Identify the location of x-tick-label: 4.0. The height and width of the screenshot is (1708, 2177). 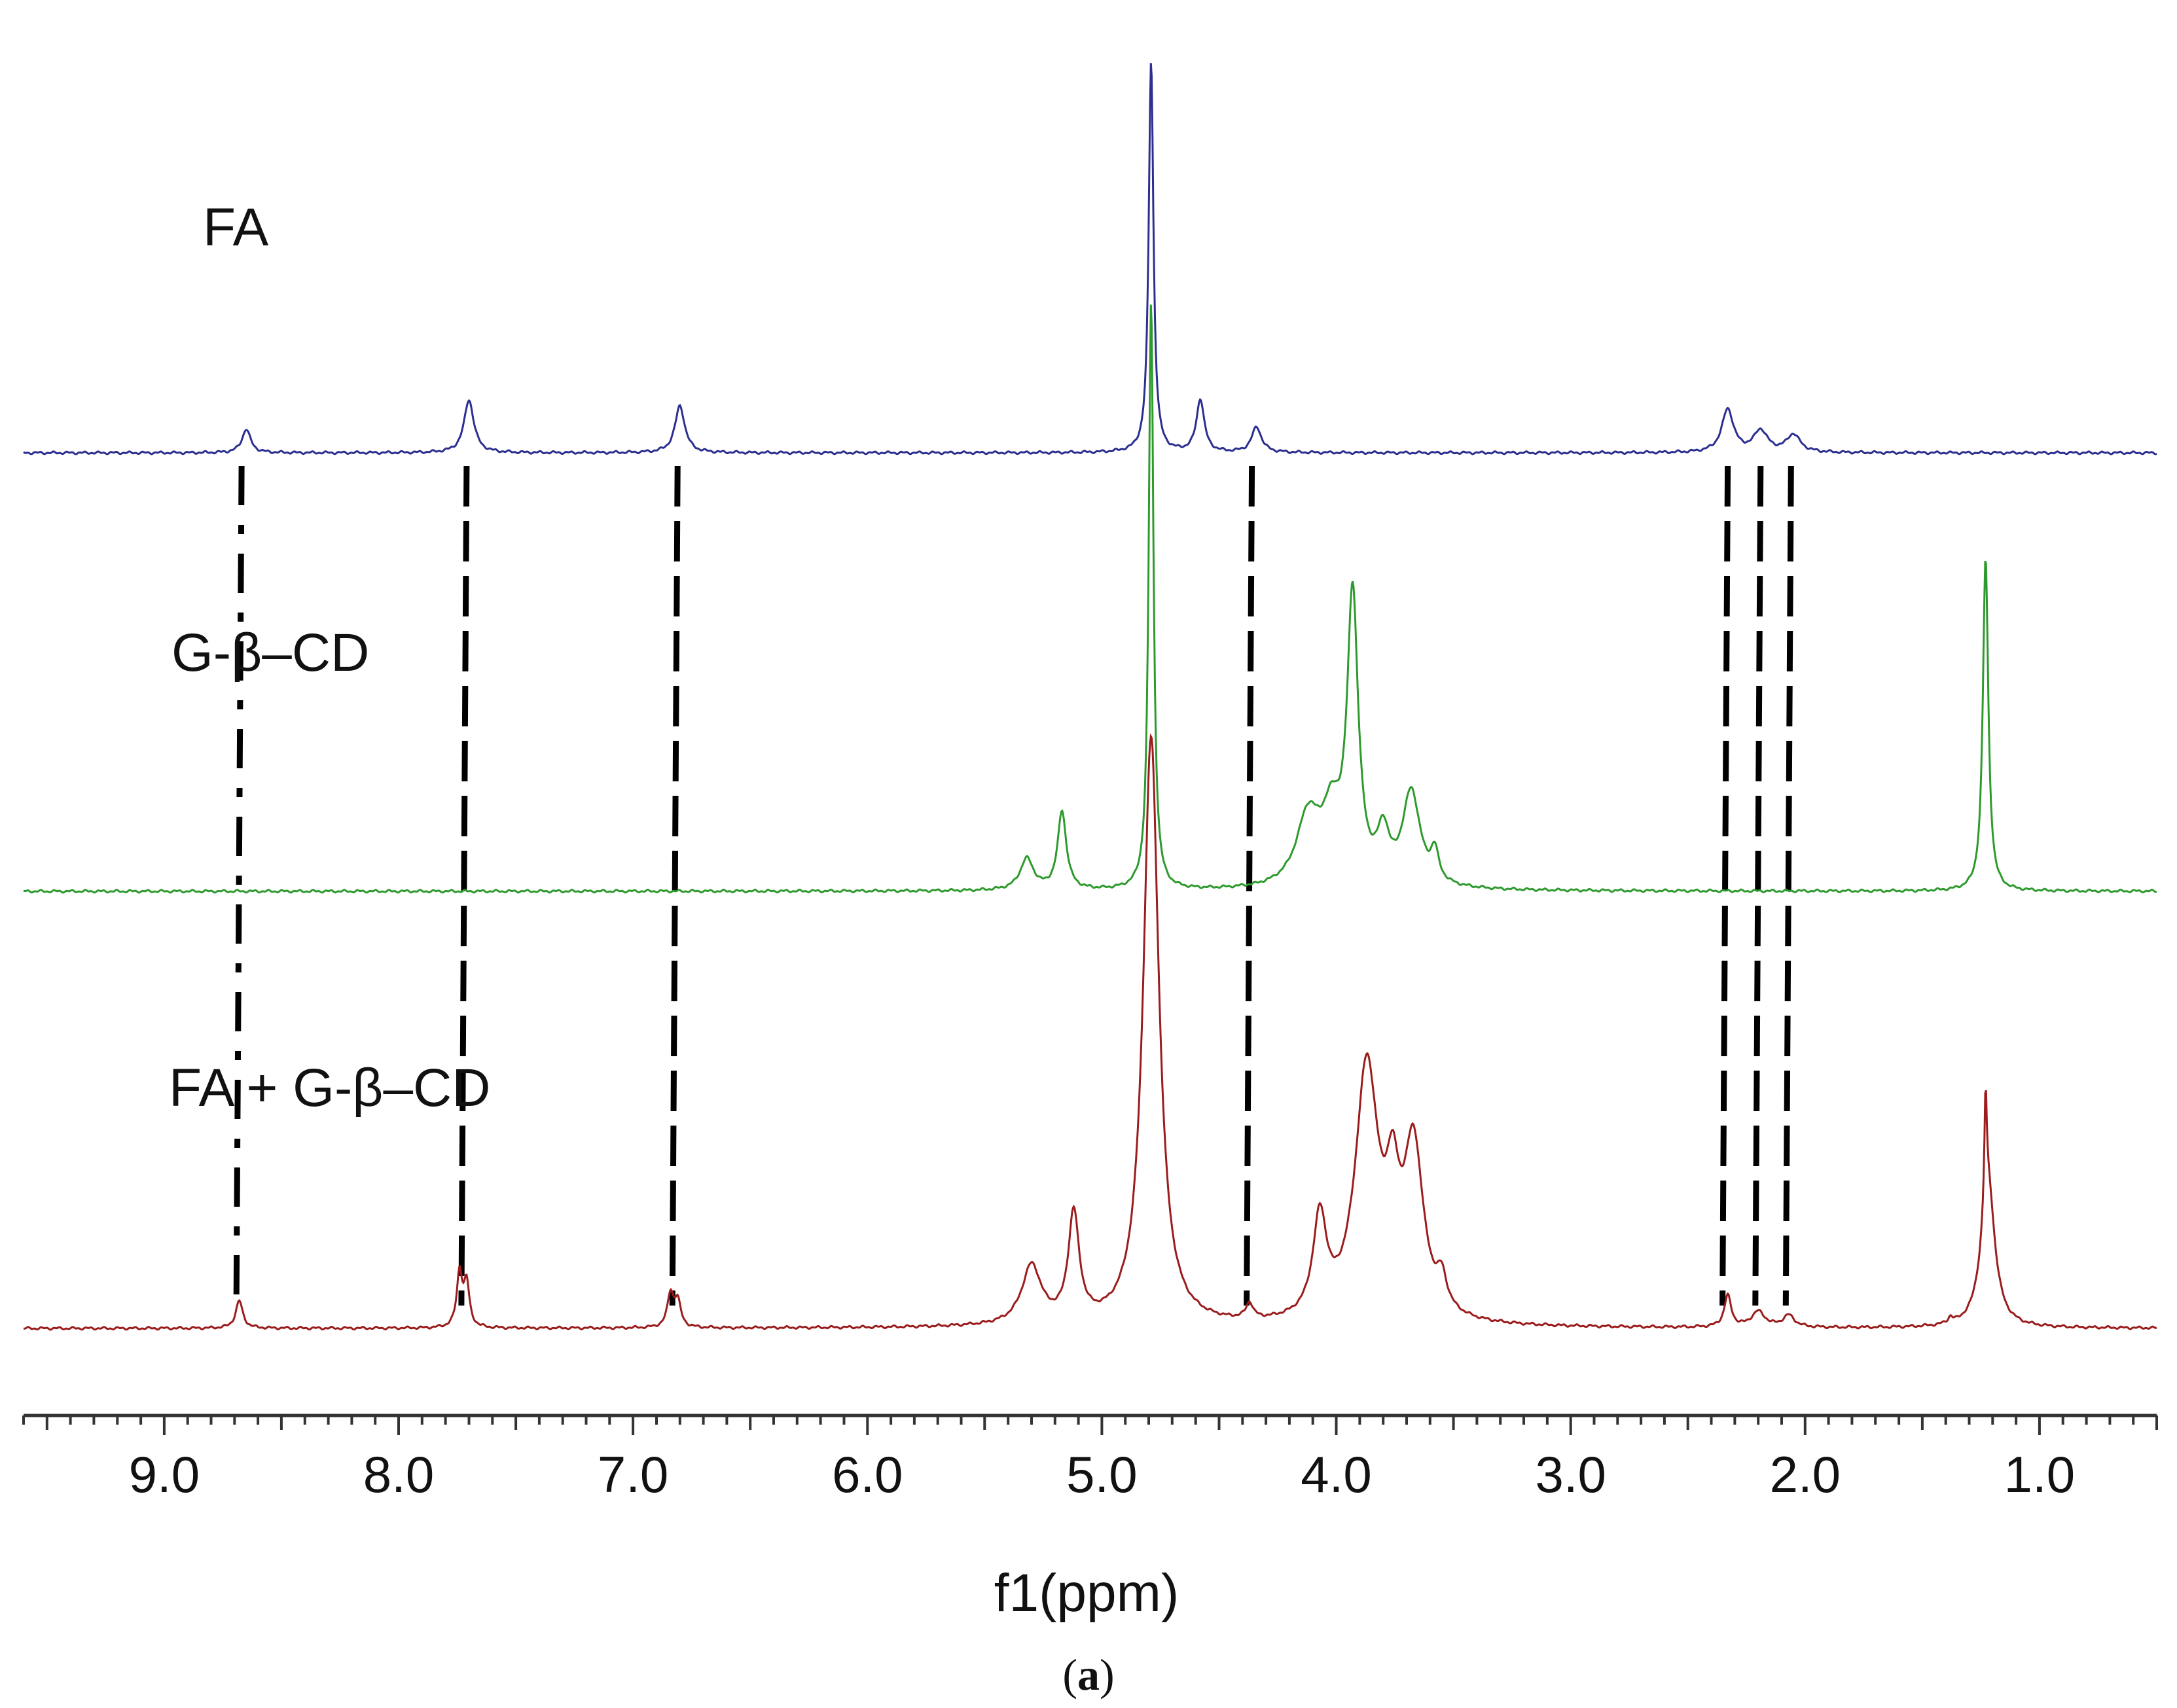
(1336, 1474).